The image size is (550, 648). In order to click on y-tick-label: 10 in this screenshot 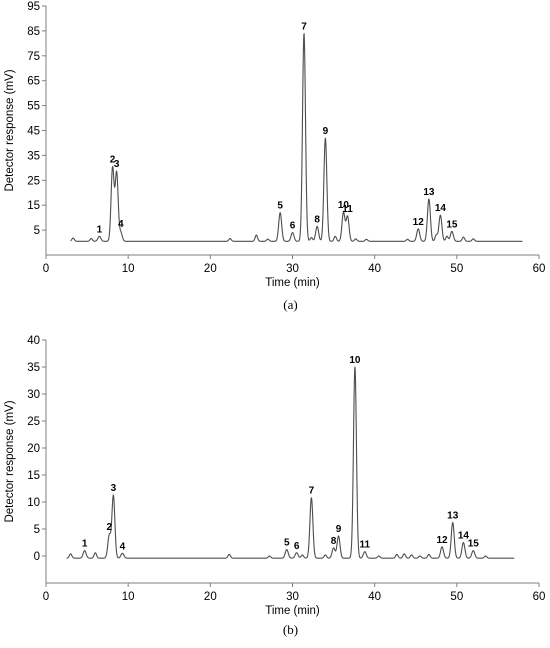, I will do `click(33, 503)`.